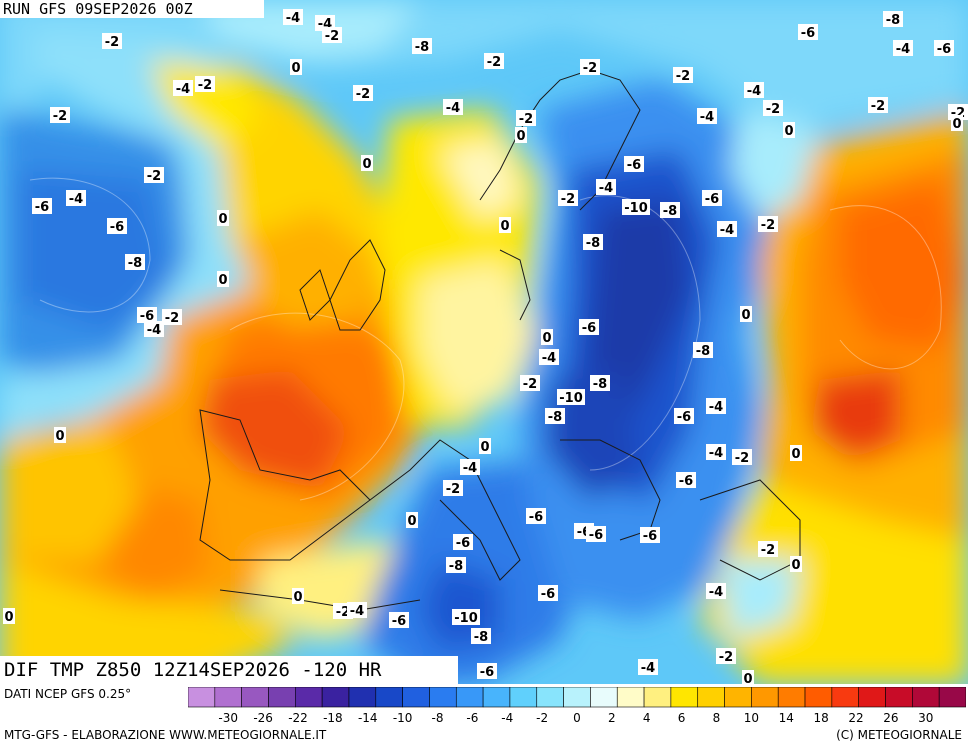 Image resolution: width=968 pixels, height=745 pixels. What do you see at coordinates (820, 718) in the screenshot?
I see `legend-tick-label: 18` at bounding box center [820, 718].